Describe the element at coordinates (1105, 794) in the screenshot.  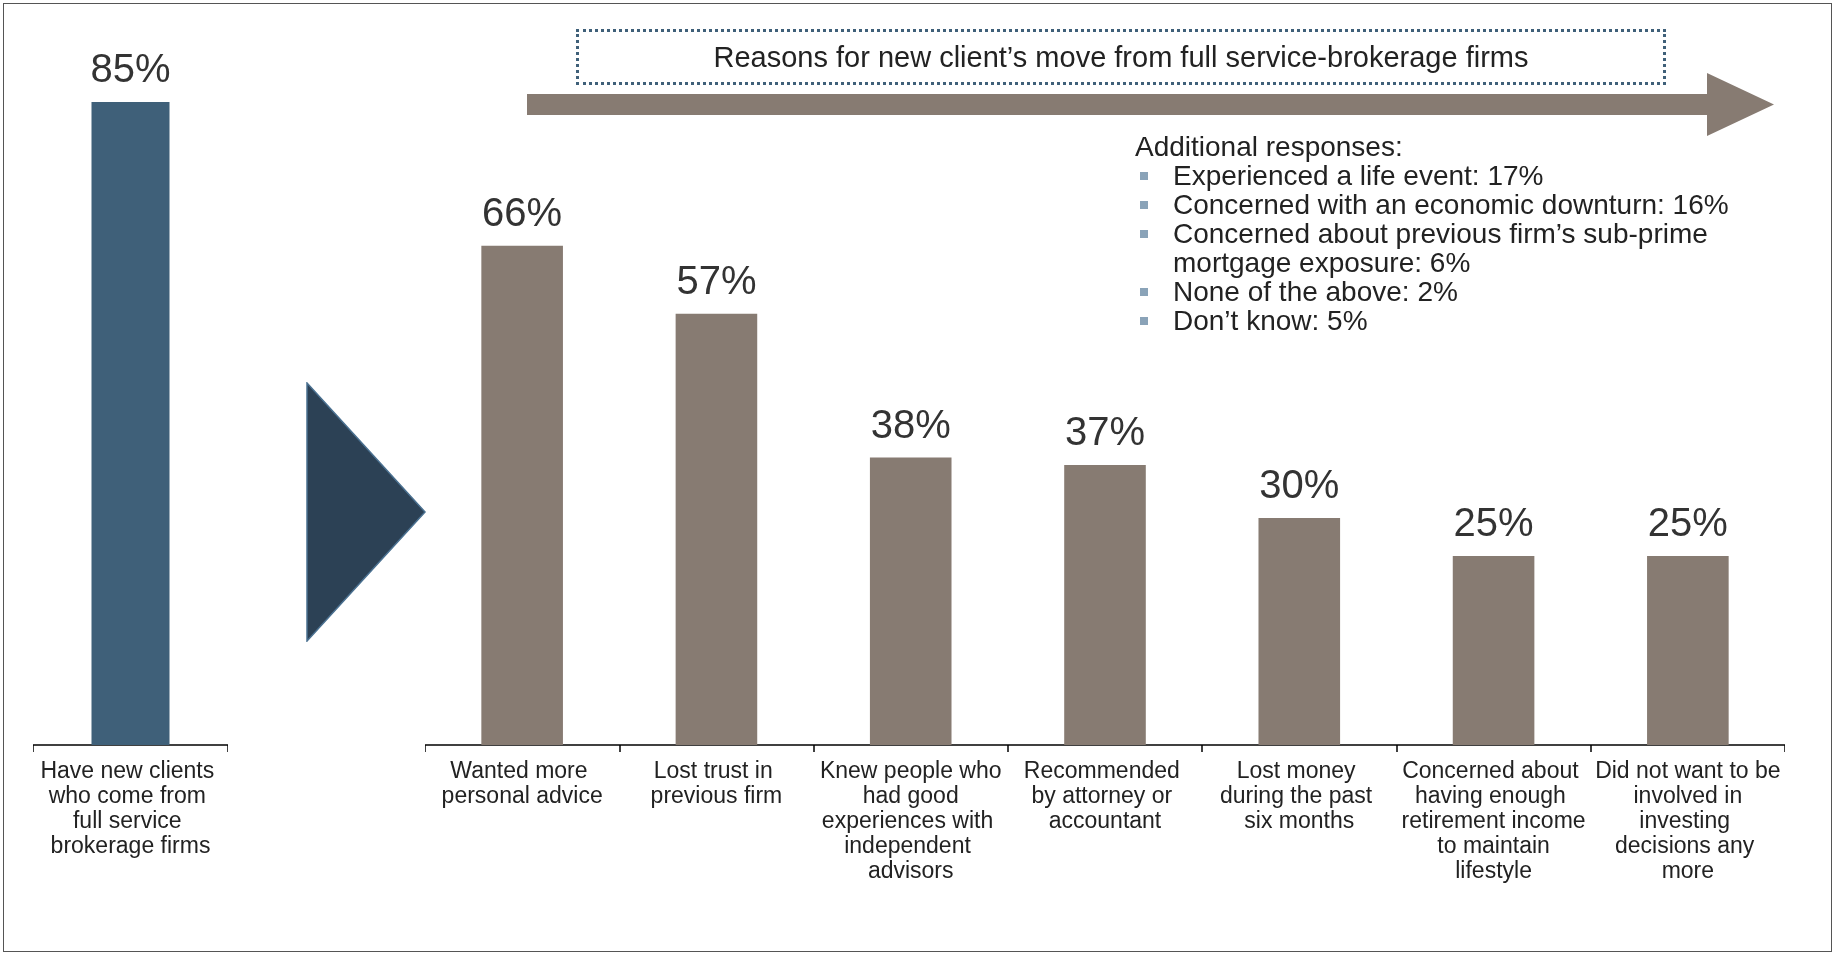
I see `x-tick-label: Recommended by attorney or accountant` at that location.